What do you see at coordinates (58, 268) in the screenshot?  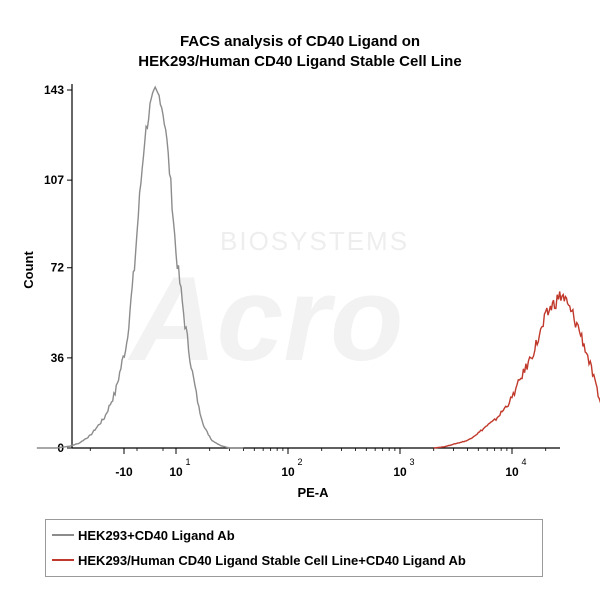 I see `y-tick-label: 72` at bounding box center [58, 268].